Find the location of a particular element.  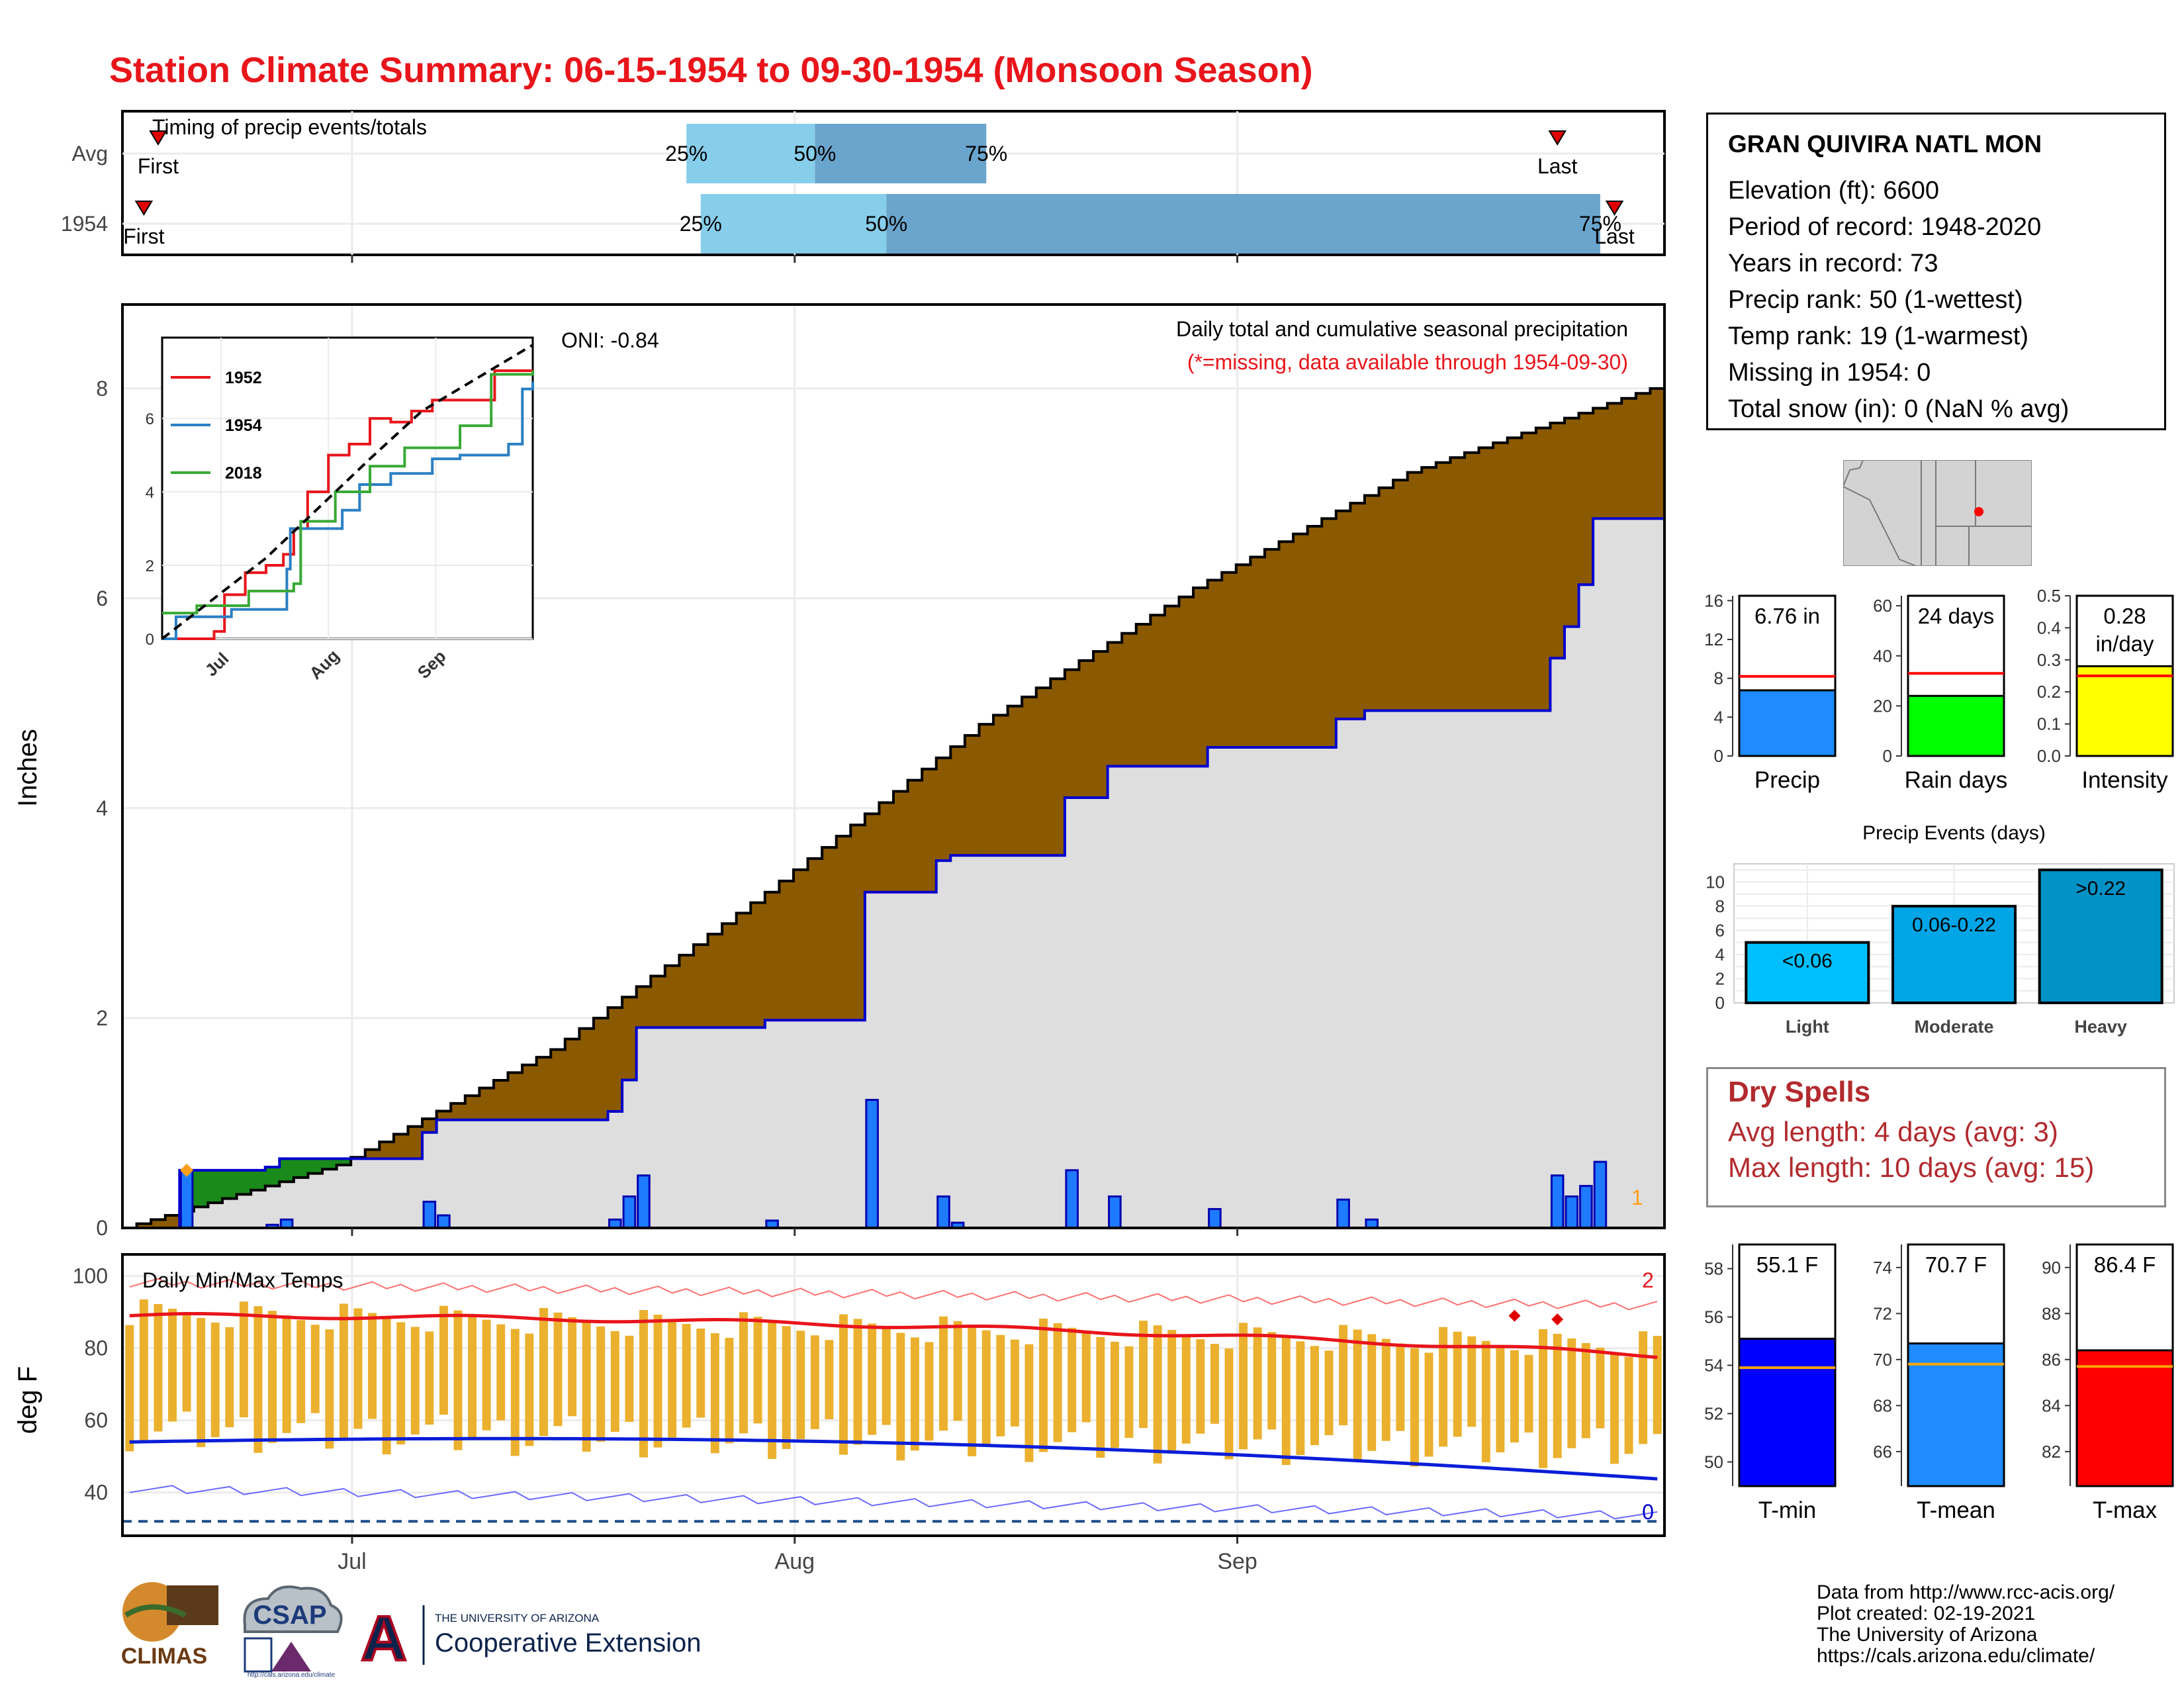

temp-mean-summary-value-bar is located at coordinates (1956, 1414).